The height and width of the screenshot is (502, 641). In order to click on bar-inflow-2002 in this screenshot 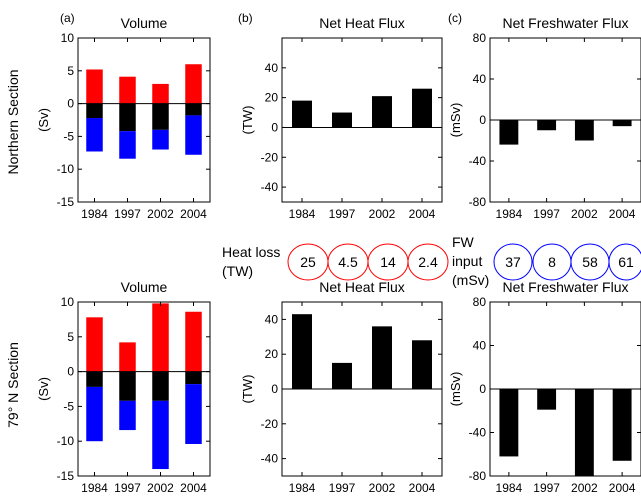, I will do `click(160, 337)`.